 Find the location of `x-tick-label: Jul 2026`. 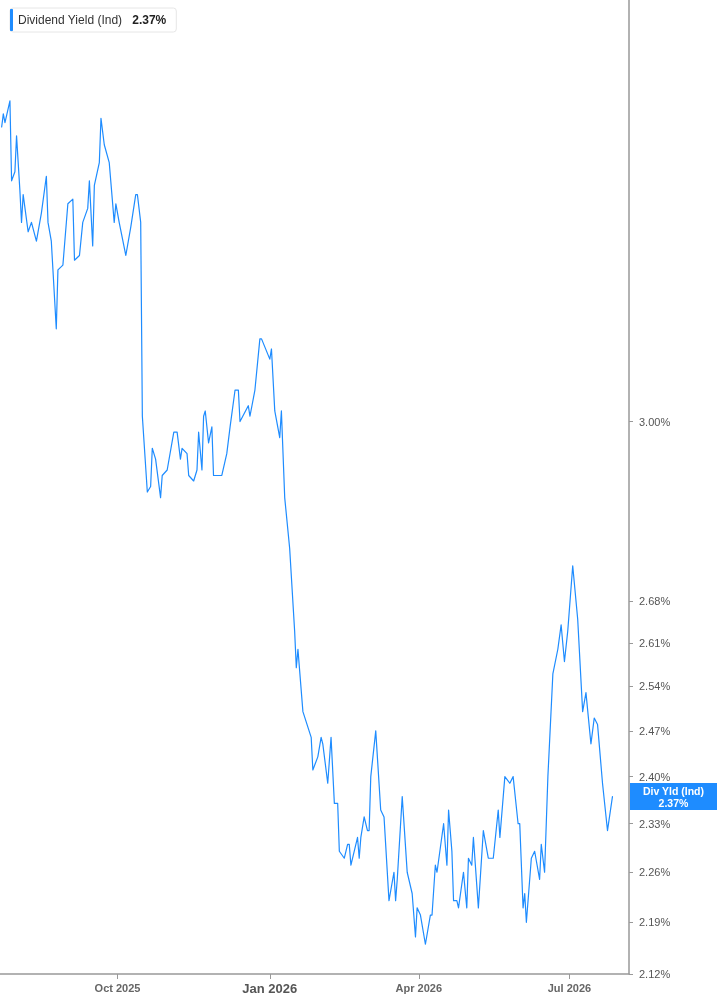

x-tick-label: Jul 2026 is located at coordinates (569, 987).